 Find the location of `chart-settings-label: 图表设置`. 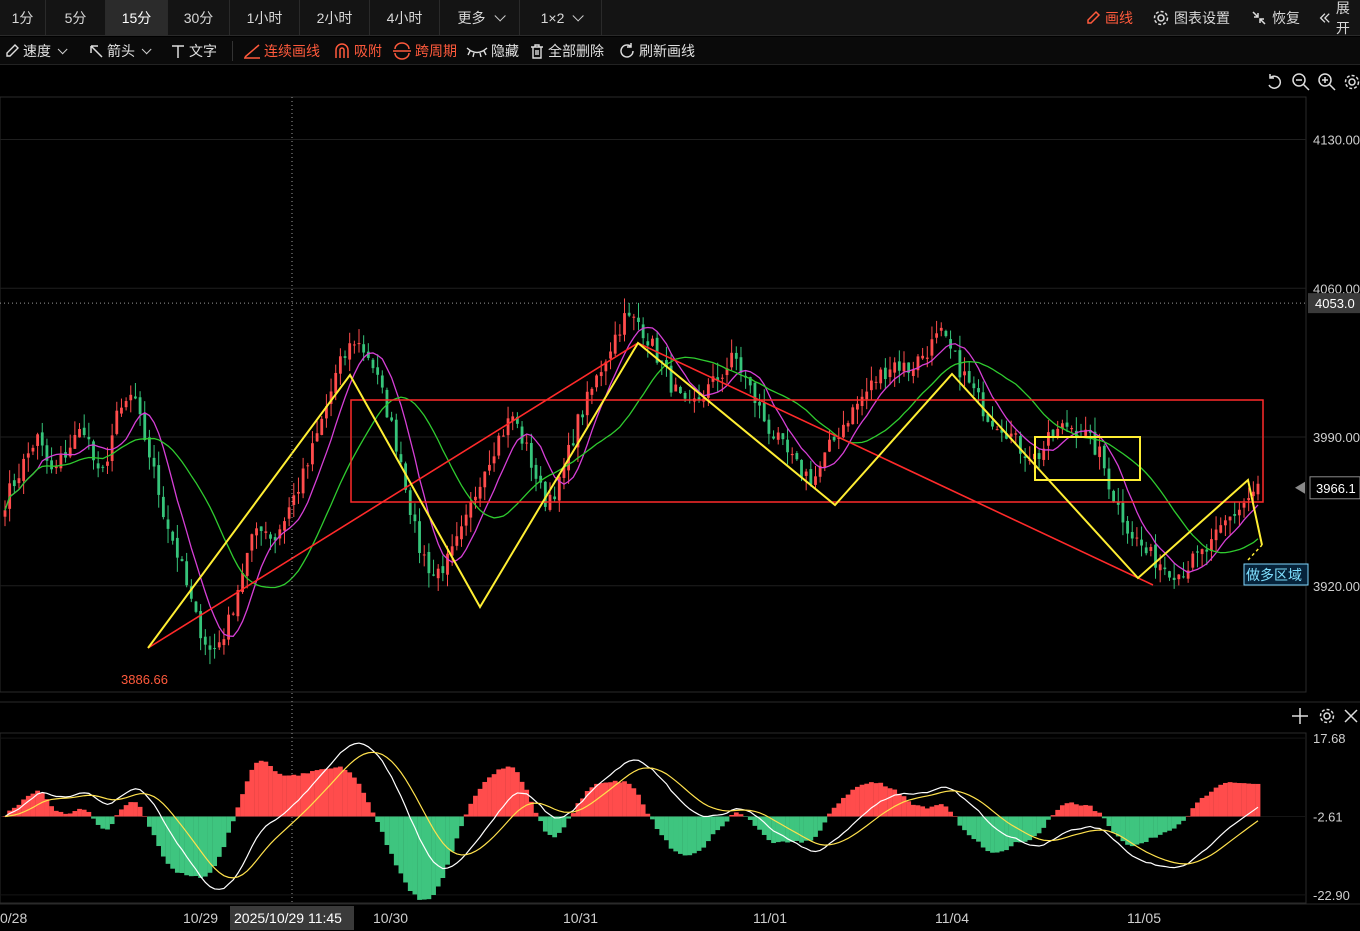

chart-settings-label: 图表设置 is located at coordinates (1202, 18).